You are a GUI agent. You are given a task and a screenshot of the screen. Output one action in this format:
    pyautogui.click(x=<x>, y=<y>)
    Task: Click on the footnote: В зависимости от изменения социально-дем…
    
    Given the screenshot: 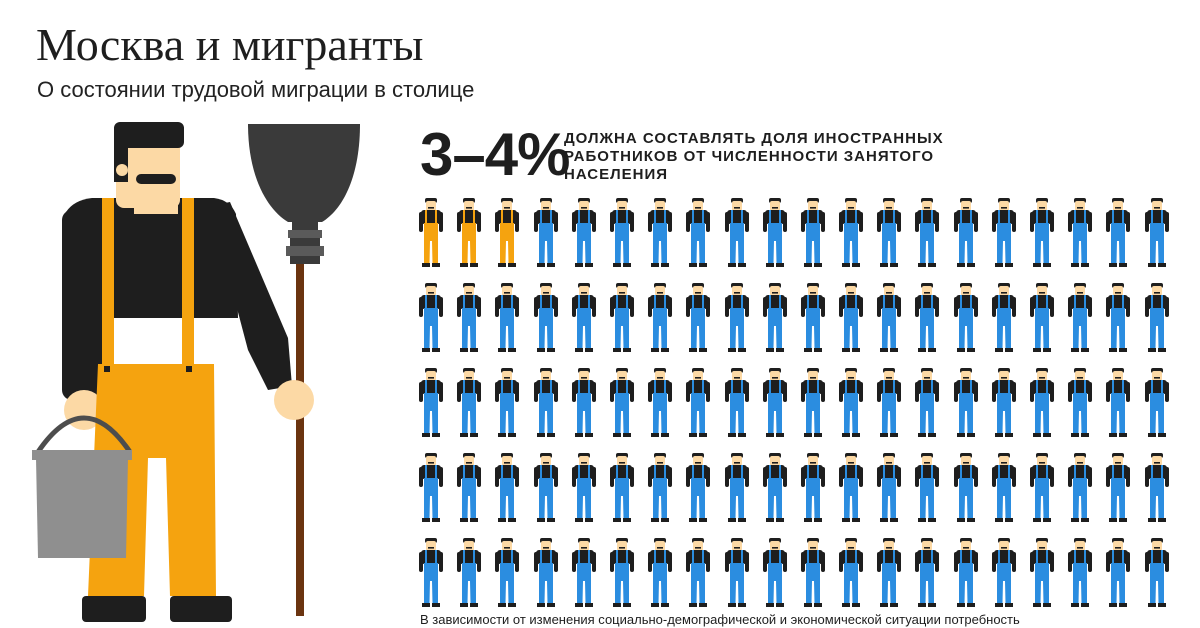 What is the action you would take?
    pyautogui.click(x=720, y=619)
    